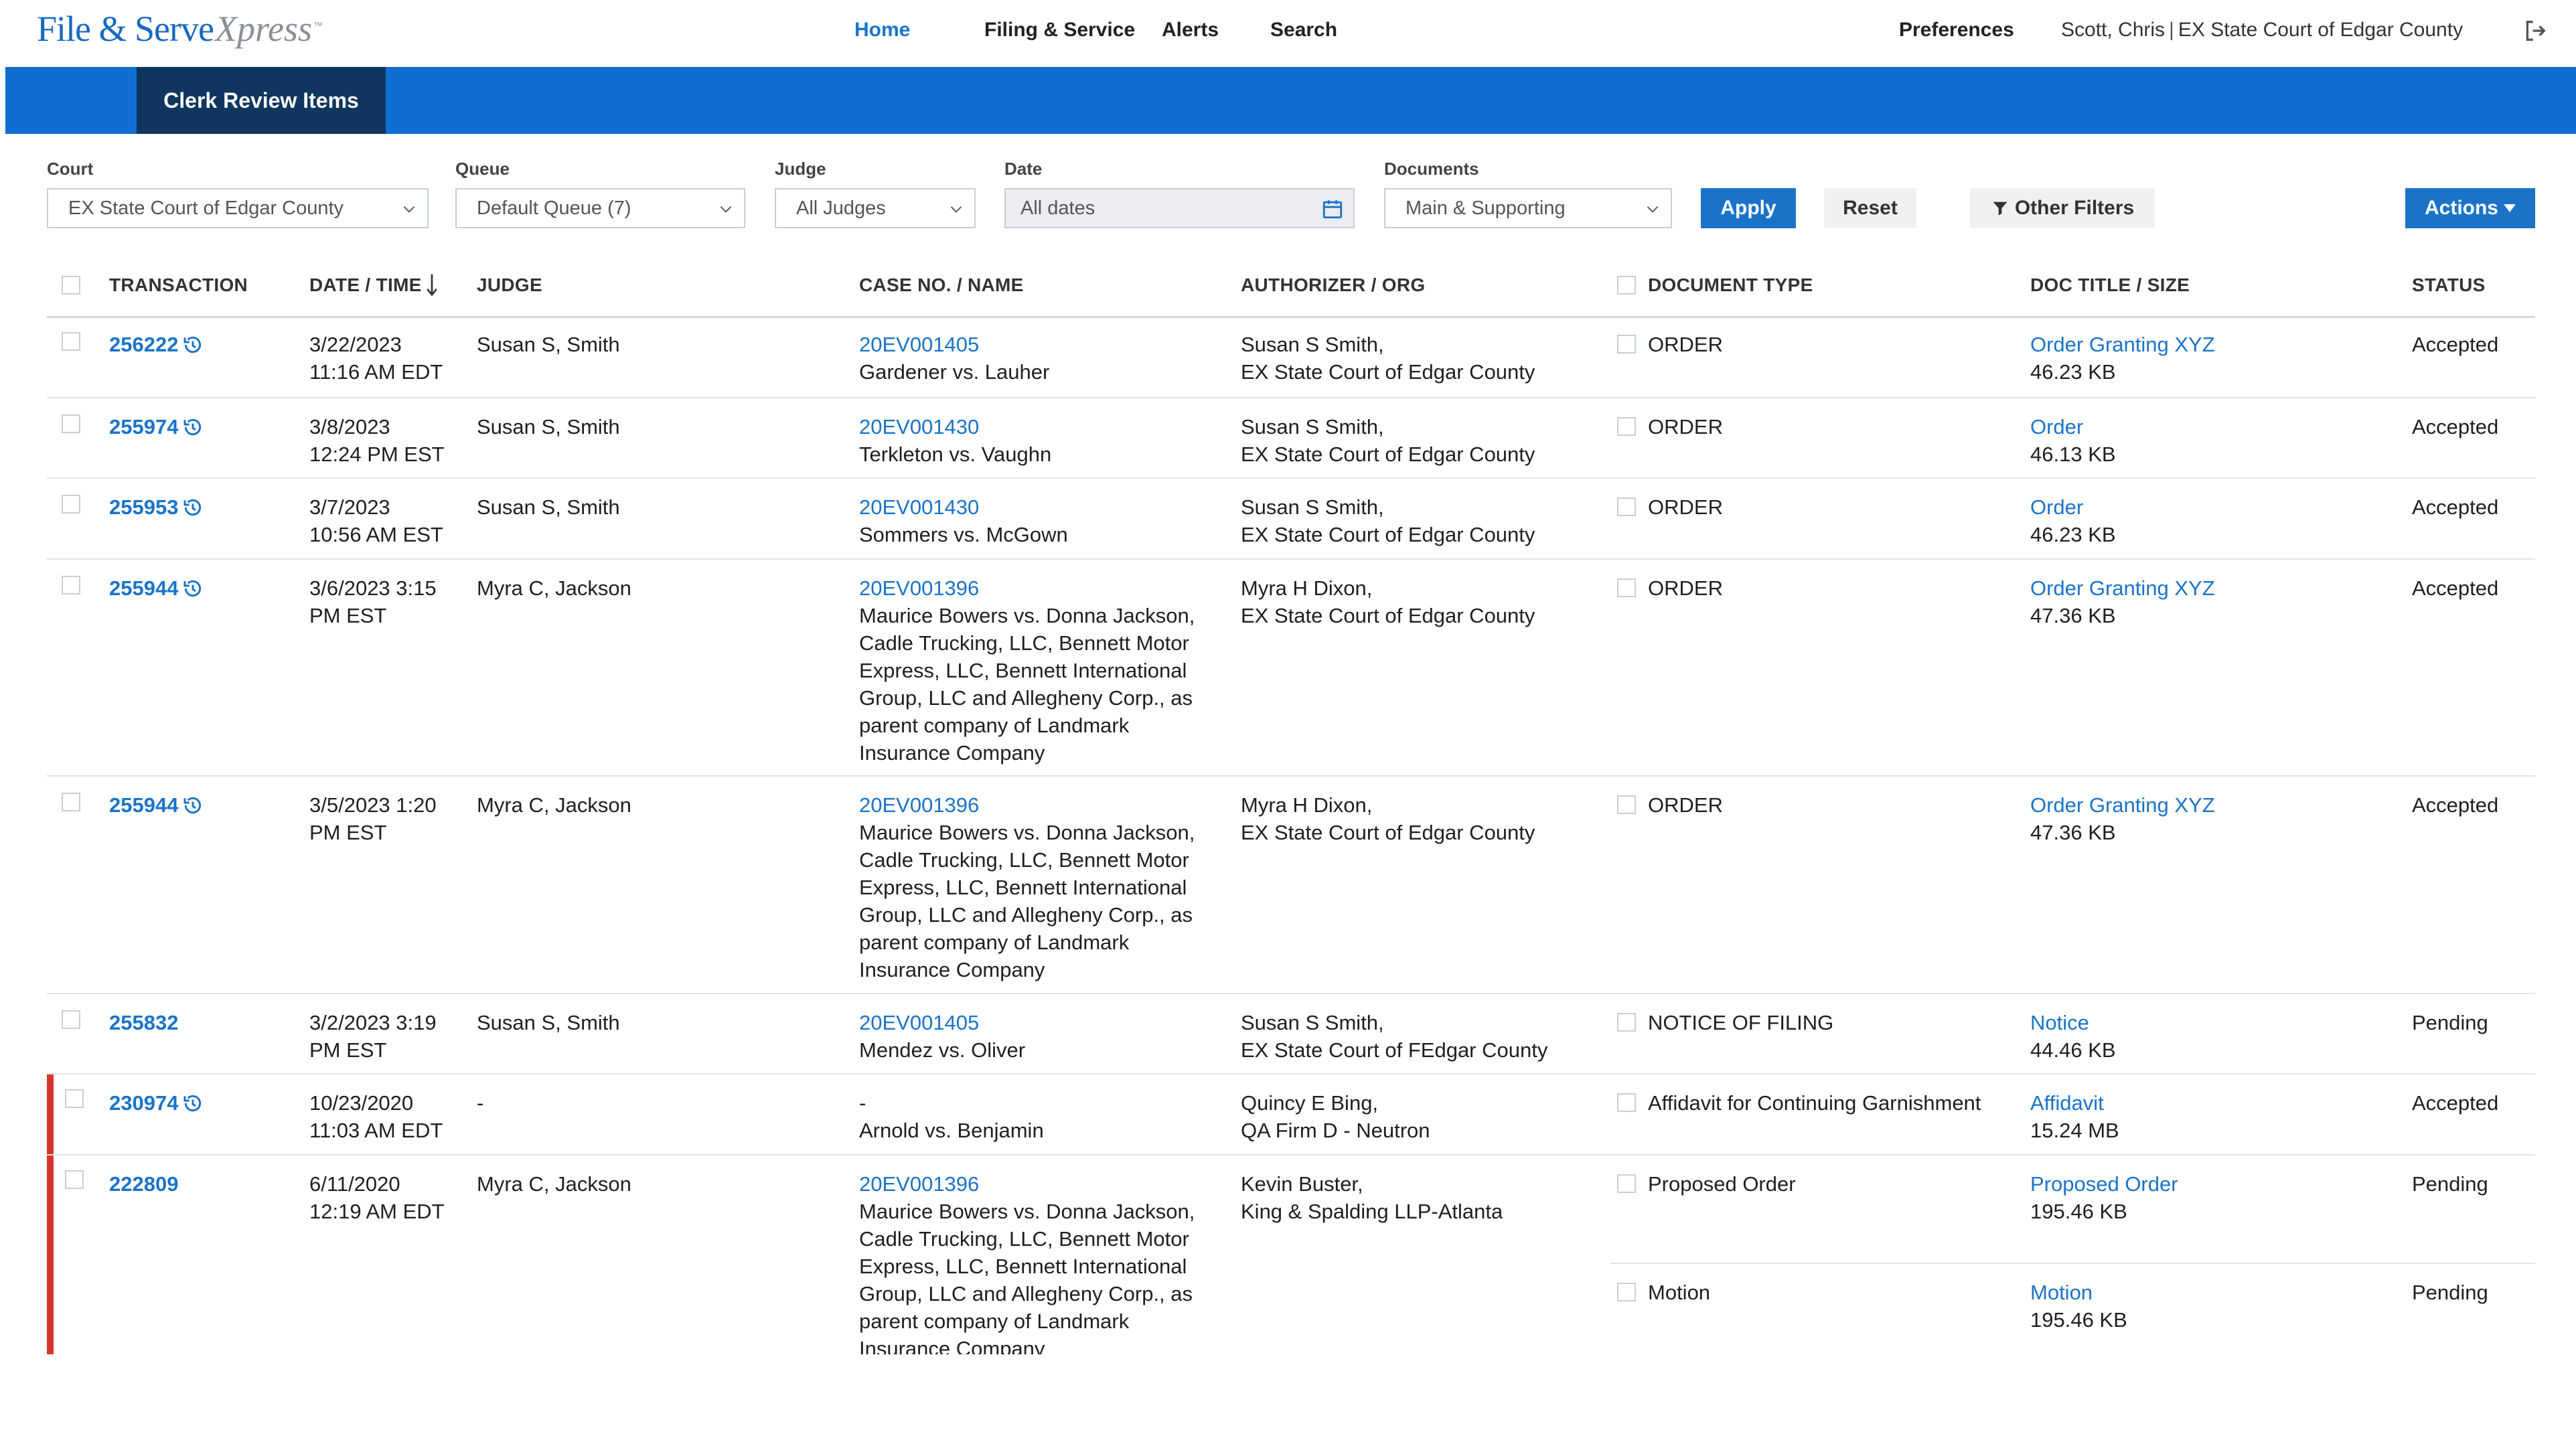 Image resolution: width=2576 pixels, height=1432 pixels. I want to click on nav-alerts: Alerts, so click(1190, 30).